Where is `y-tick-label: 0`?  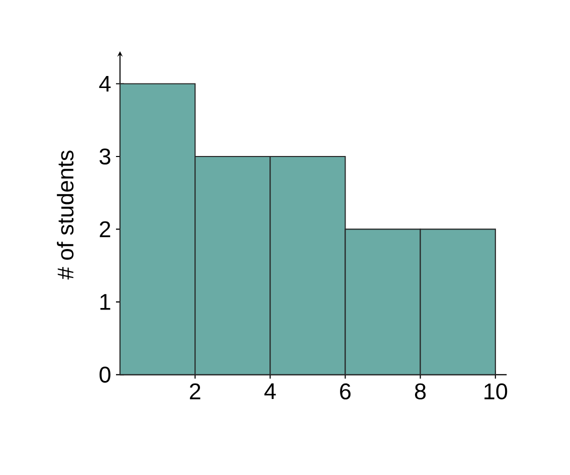
y-tick-label: 0 is located at coordinates (105, 374).